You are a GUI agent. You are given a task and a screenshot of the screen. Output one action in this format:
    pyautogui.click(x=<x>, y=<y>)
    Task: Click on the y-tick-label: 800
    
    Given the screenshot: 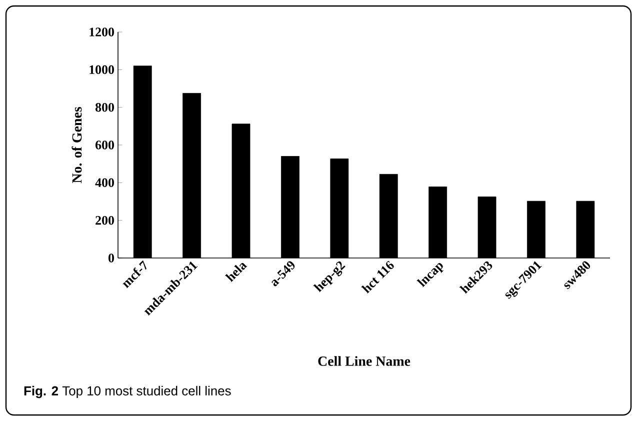 What is the action you would take?
    pyautogui.click(x=104, y=107)
    